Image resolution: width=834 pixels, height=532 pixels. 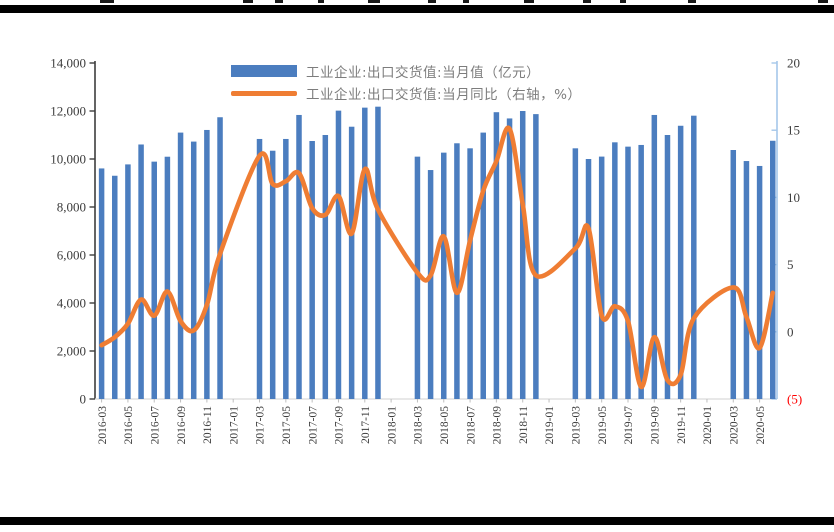 What do you see at coordinates (445, 425) in the screenshot?
I see `x-axis-label: 2018-05` at bounding box center [445, 425].